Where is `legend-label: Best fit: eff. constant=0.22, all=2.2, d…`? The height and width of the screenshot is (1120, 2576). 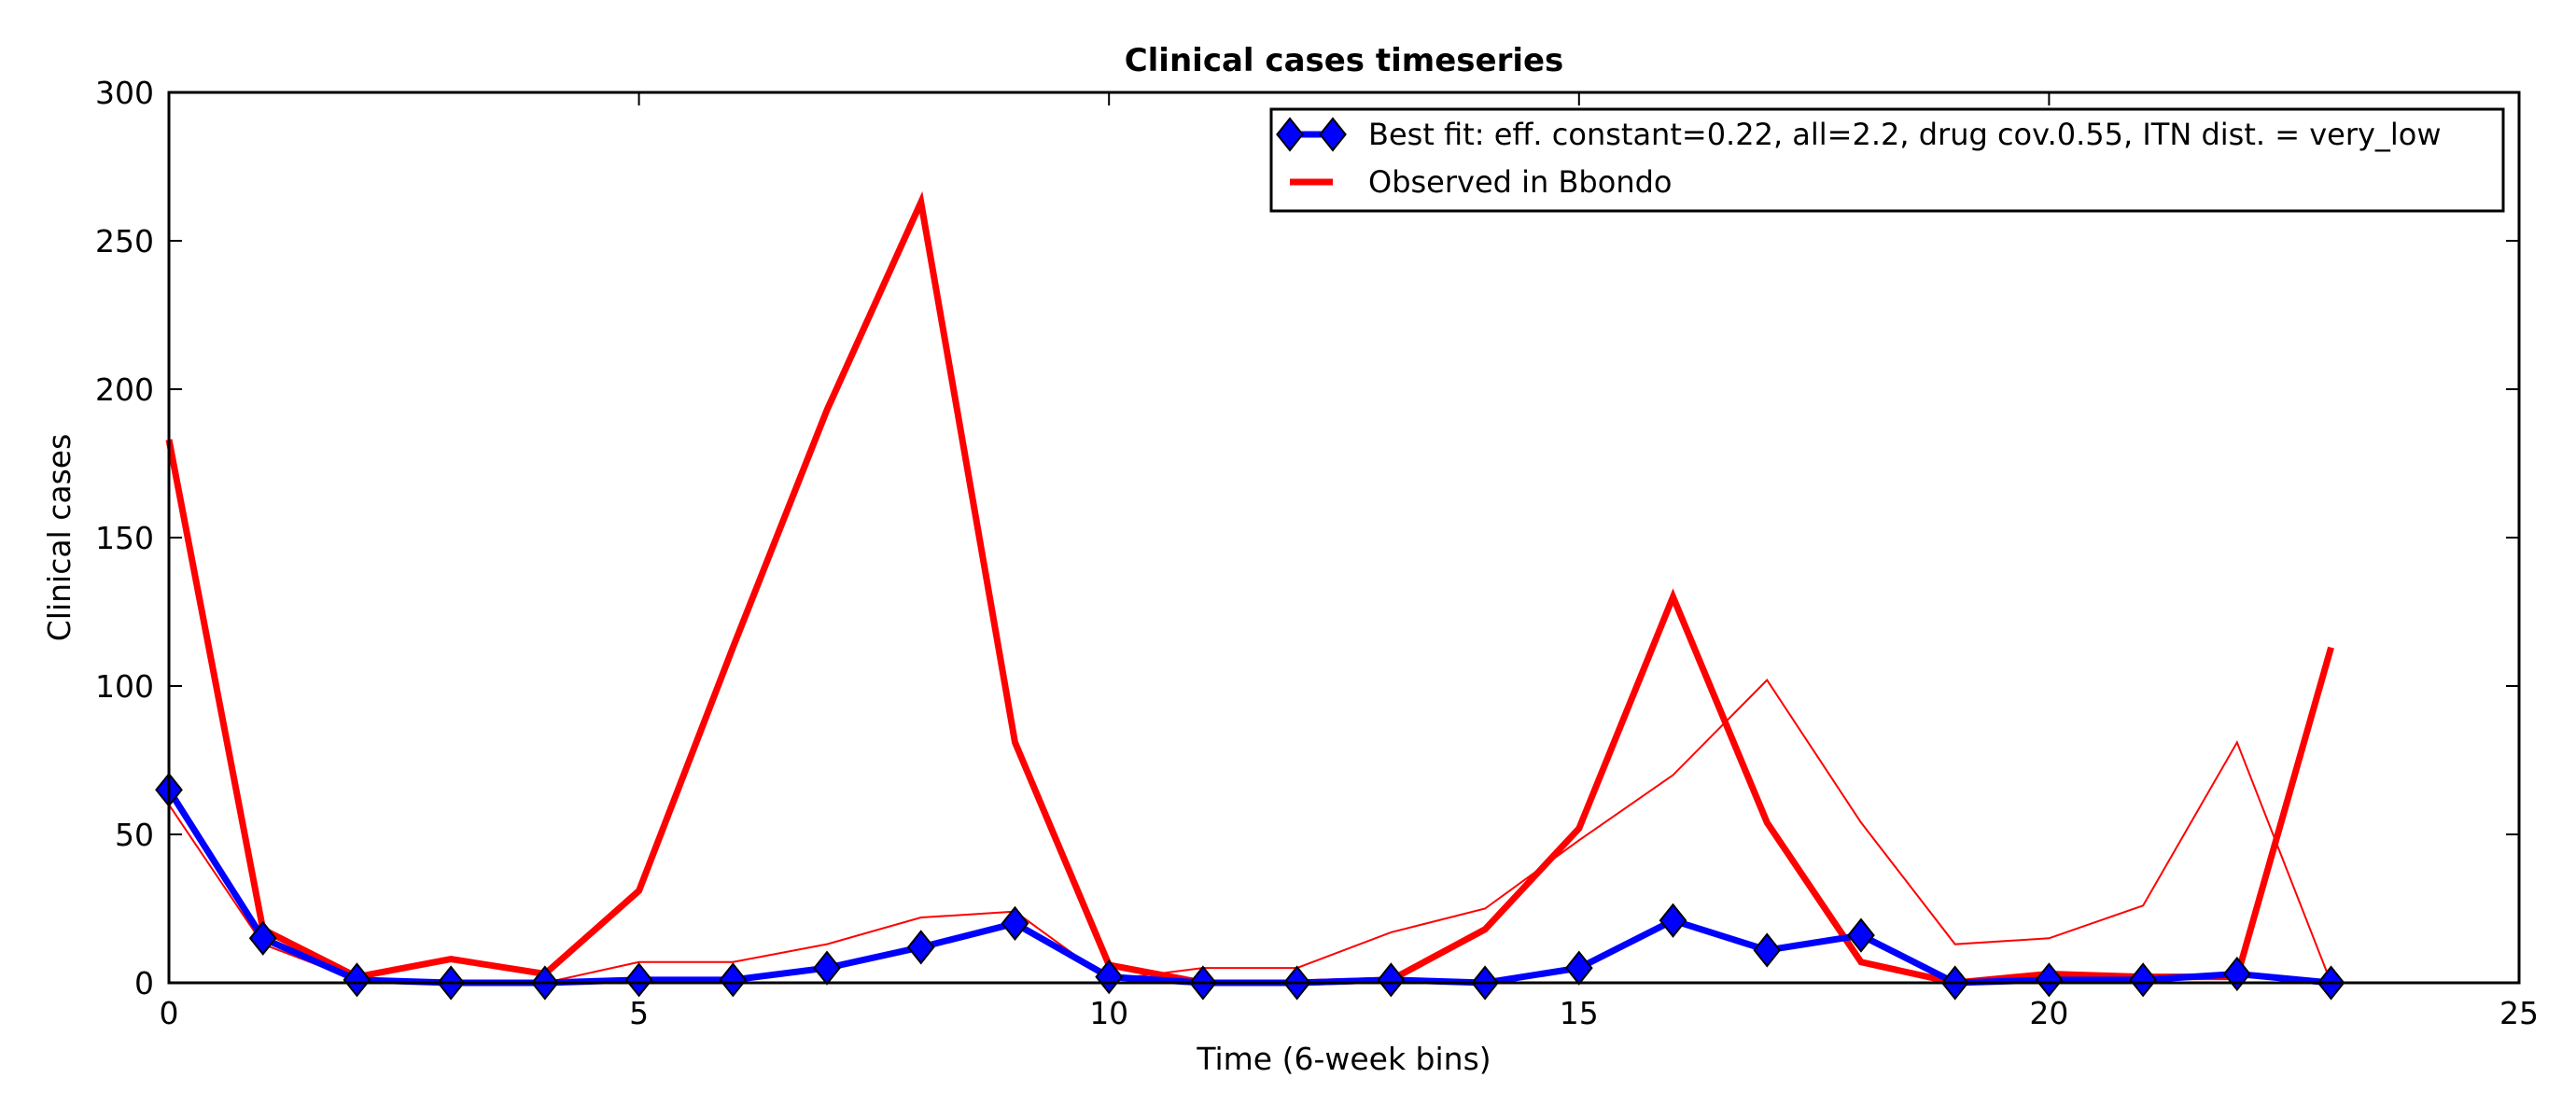
legend-label: Best fit: eff. constant=0.22, all=2.2, d… is located at coordinates (1905, 134).